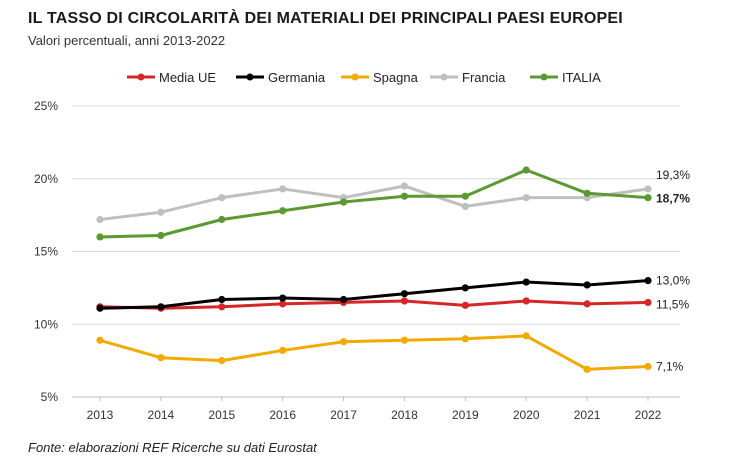 The width and height of the screenshot is (740, 471). Describe the element at coordinates (673, 175) in the screenshot. I see `end-value-label: 19,3%` at that location.